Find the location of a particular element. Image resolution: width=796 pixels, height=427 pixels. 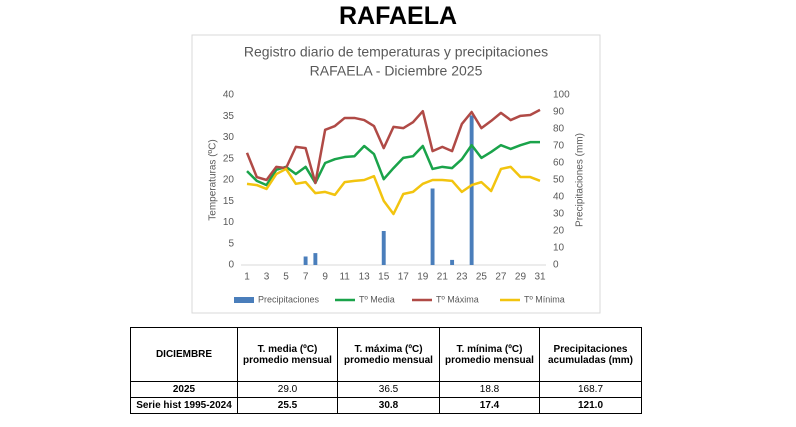

header-text: T. mínima (ºC) is located at coordinates (489, 349).